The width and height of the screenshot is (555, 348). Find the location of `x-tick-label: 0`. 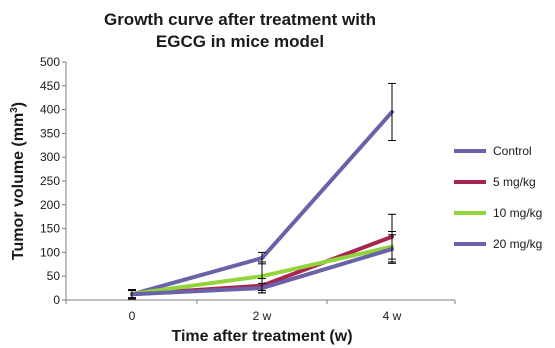

x-tick-label: 0 is located at coordinates (132, 316).